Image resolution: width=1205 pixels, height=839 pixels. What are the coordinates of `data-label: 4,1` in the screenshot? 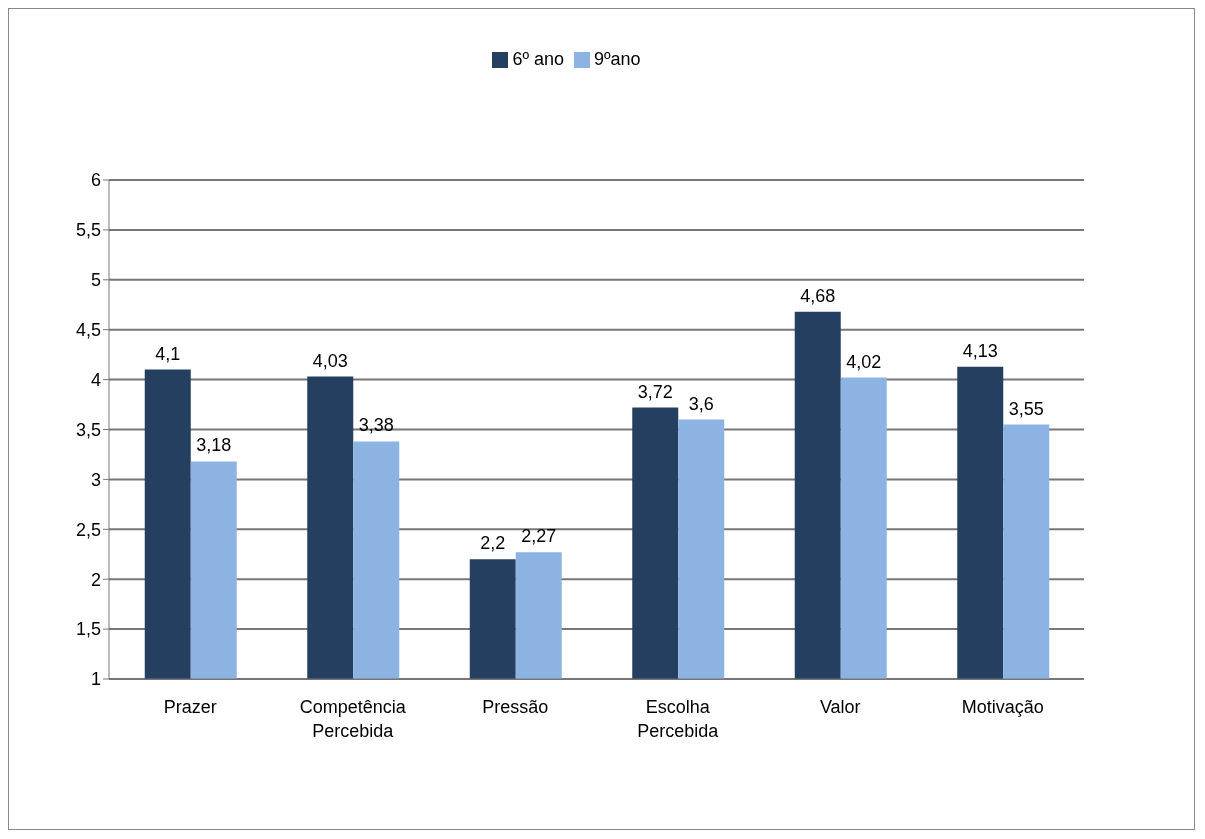 It's located at (168, 353).